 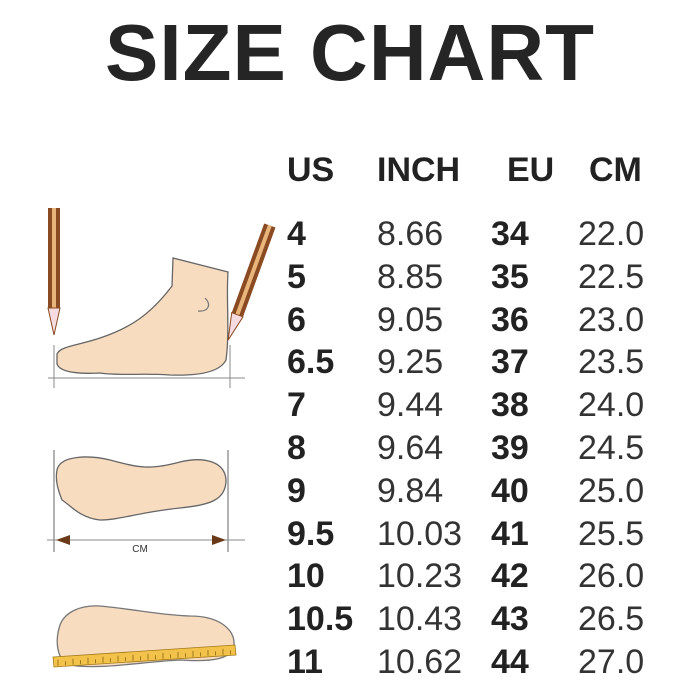 I want to click on cell-inch: 9.25, so click(x=410, y=362).